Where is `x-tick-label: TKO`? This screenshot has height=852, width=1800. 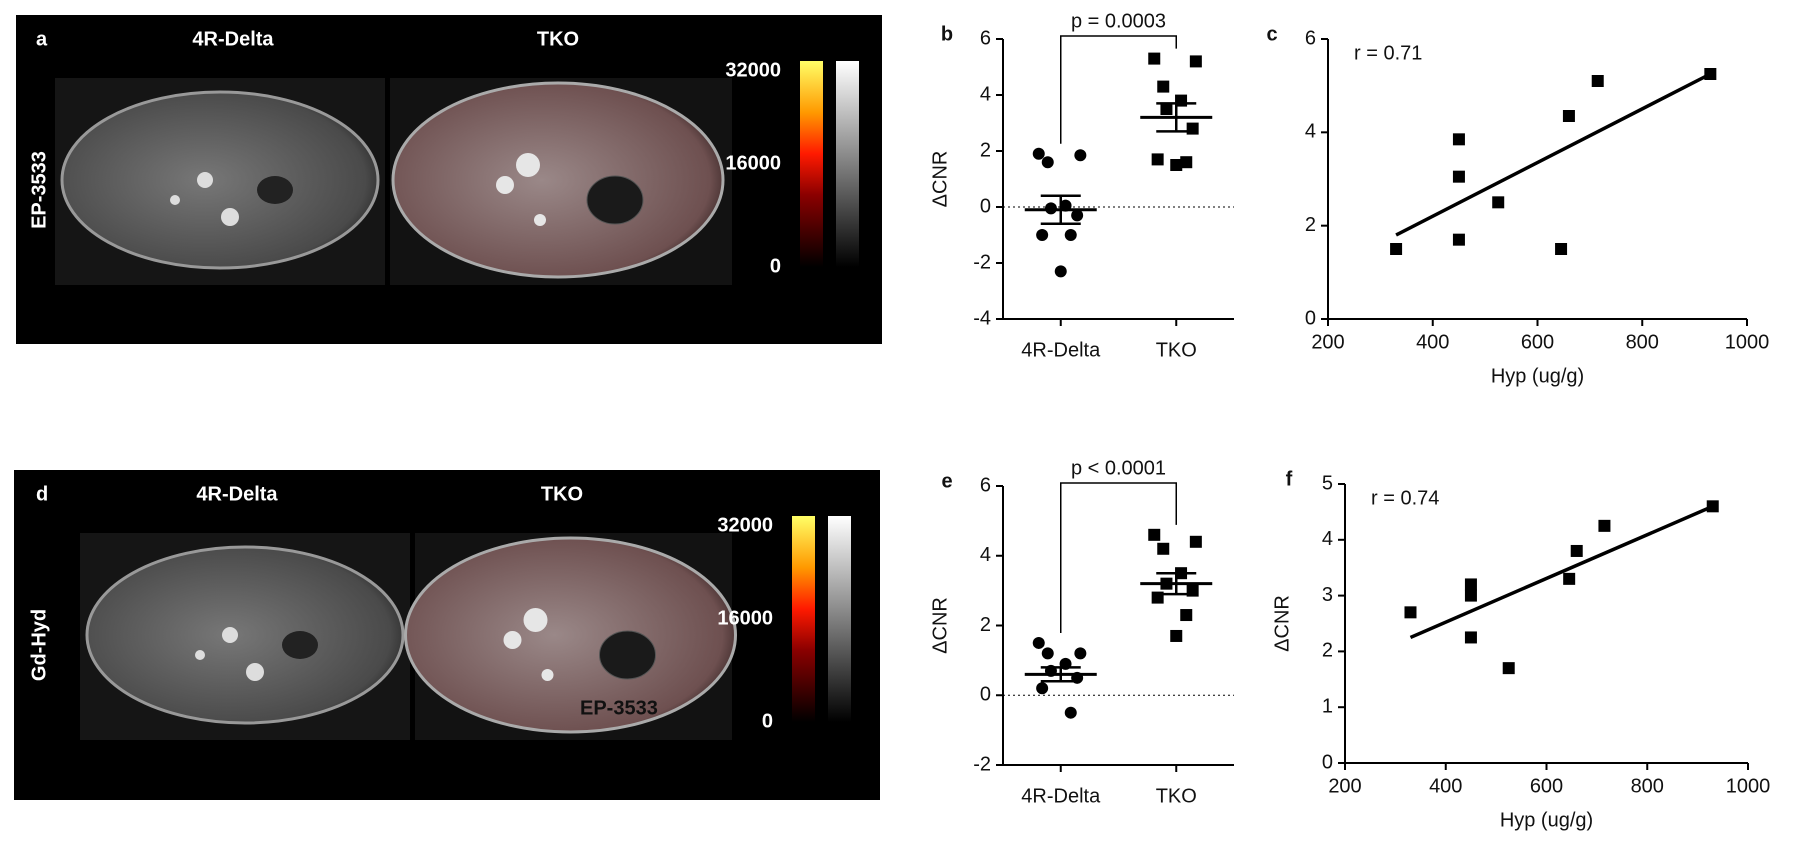
x-tick-label: TKO is located at coordinates (1176, 796).